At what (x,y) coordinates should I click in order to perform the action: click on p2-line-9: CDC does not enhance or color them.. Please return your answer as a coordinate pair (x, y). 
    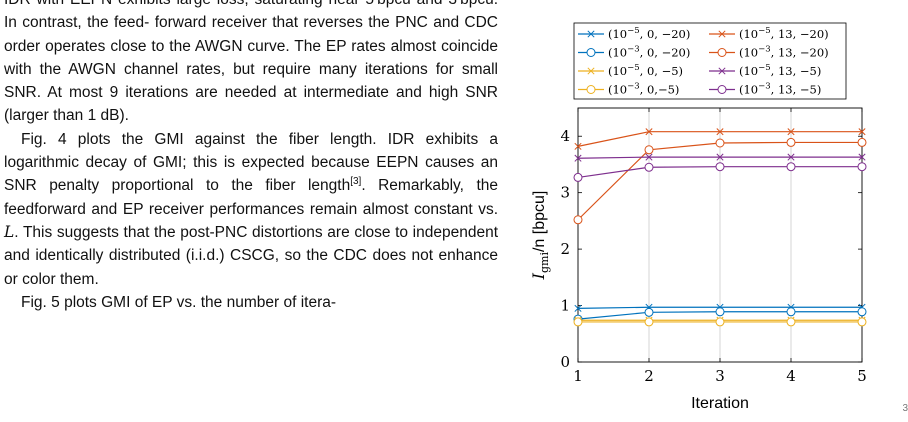
    Looking at the image, I should click on (251, 267).